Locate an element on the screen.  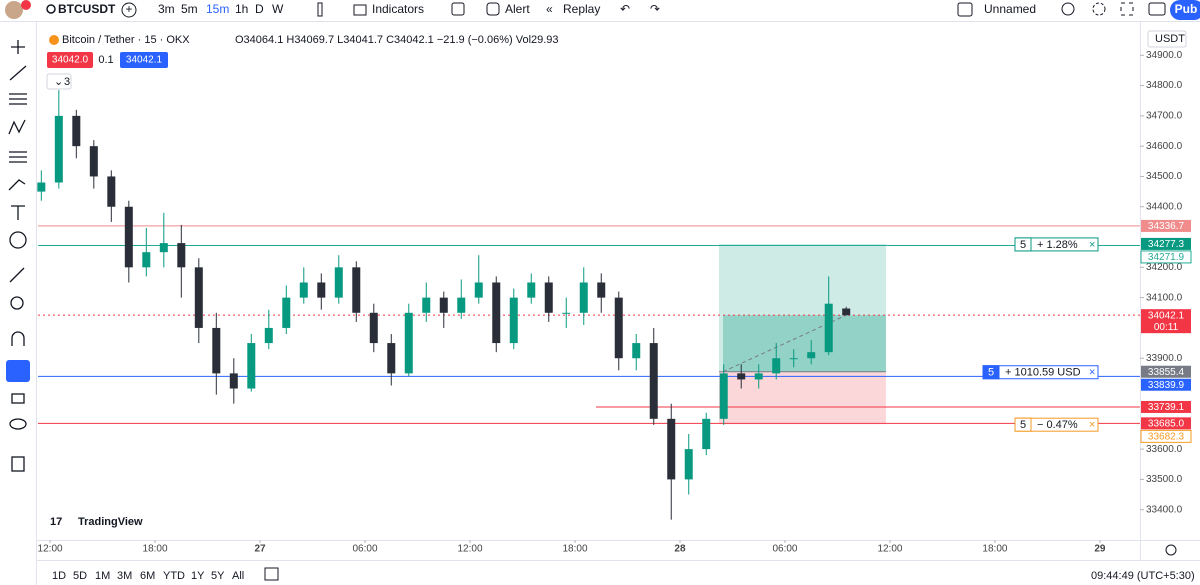
hide-tool is located at coordinates (18, 424).